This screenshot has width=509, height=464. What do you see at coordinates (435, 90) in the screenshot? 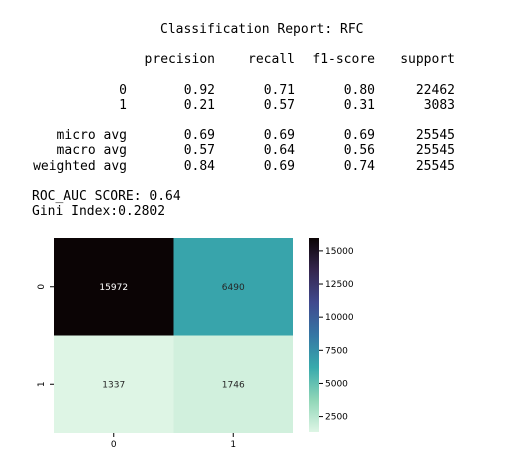
I see `cell: 22462` at bounding box center [435, 90].